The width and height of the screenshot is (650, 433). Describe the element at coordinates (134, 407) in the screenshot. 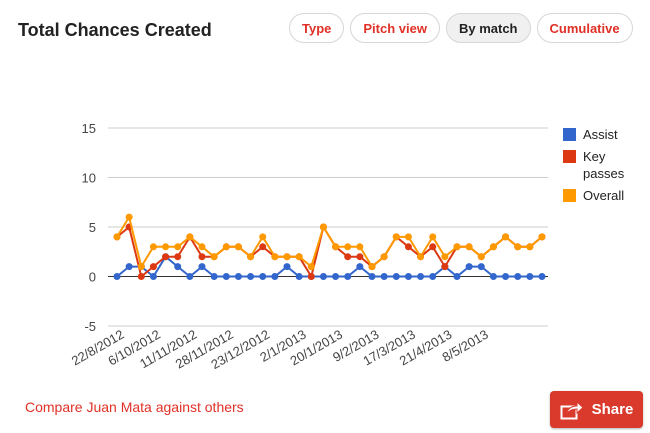

I see `compare-link: Compare Juan Mata against others` at that location.